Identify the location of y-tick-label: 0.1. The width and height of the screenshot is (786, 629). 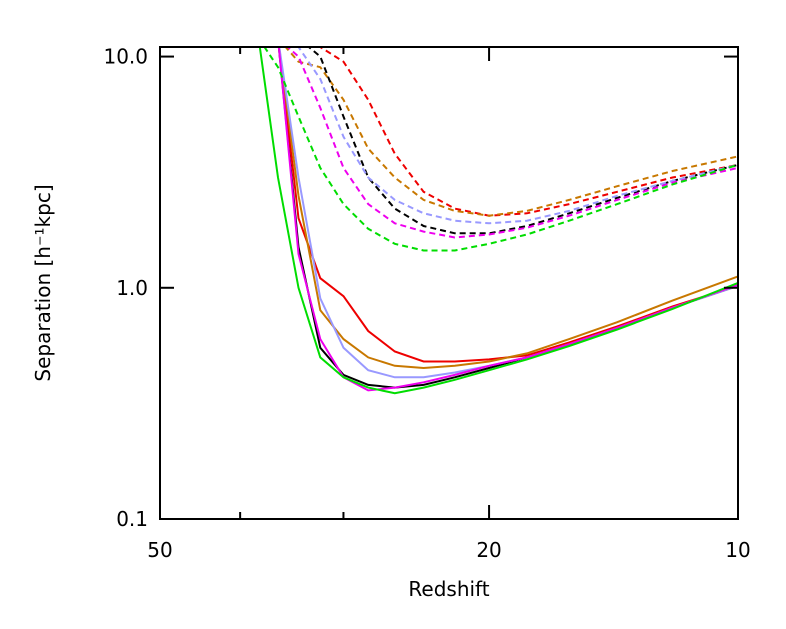
(132, 519).